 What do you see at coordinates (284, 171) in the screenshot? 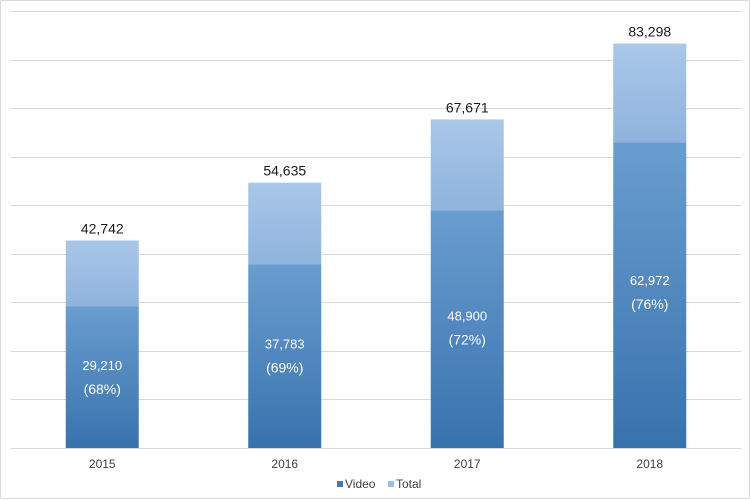
I see `total-label: 54,635` at bounding box center [284, 171].